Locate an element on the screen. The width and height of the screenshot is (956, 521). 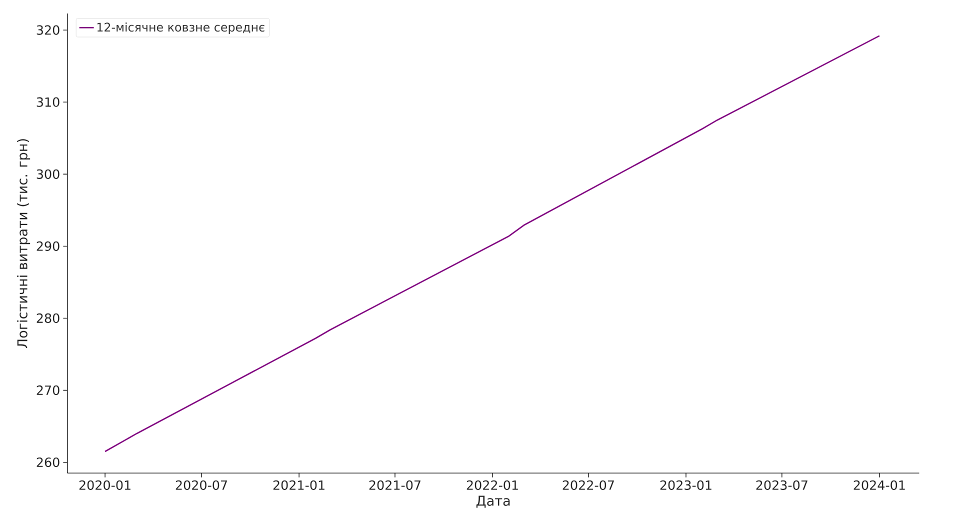
y-tick-label: 260 is located at coordinates (48, 463).